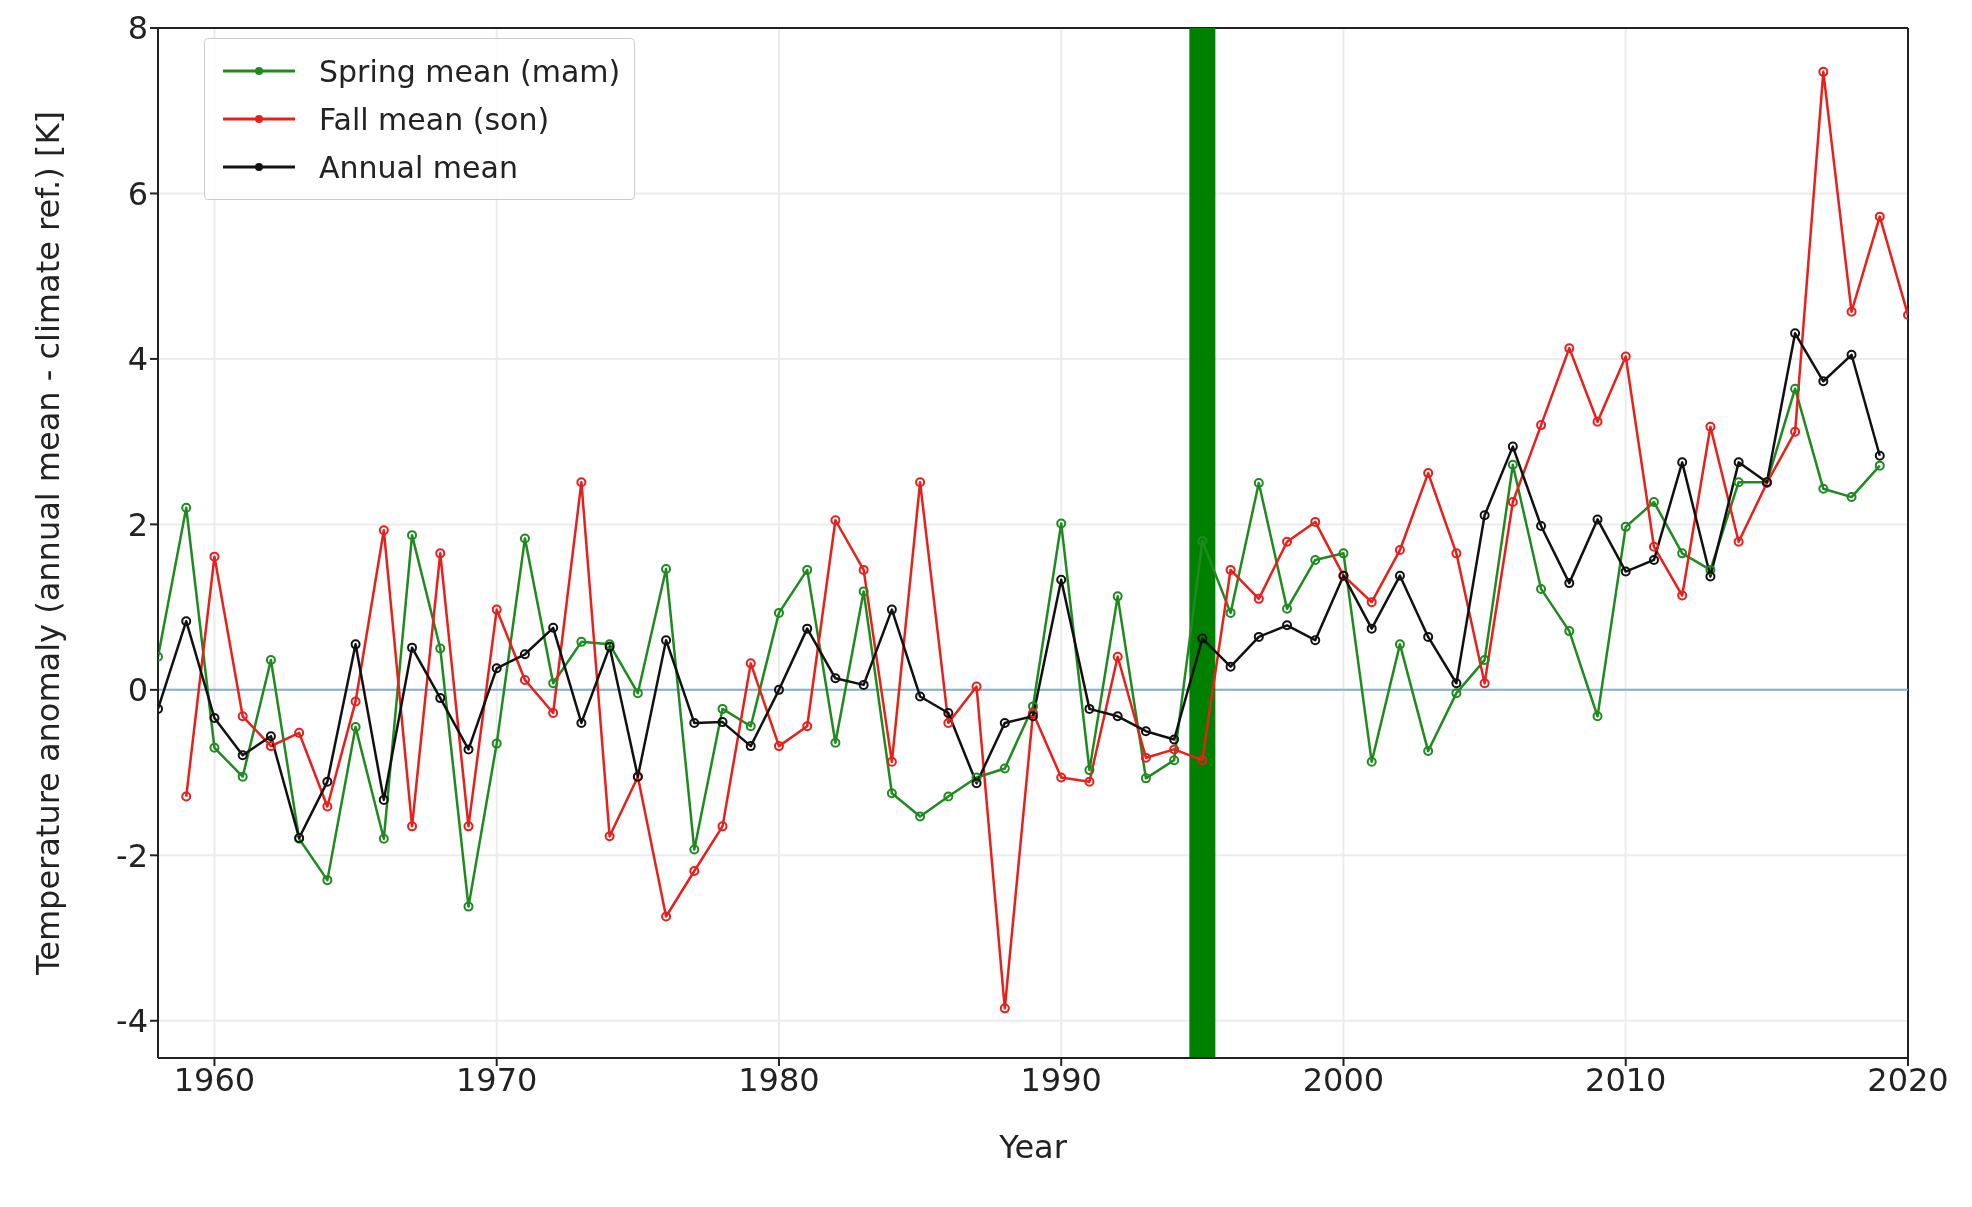 The image size is (1972, 1207). I want to click on x-tick-label: 2010, so click(1626, 1079).